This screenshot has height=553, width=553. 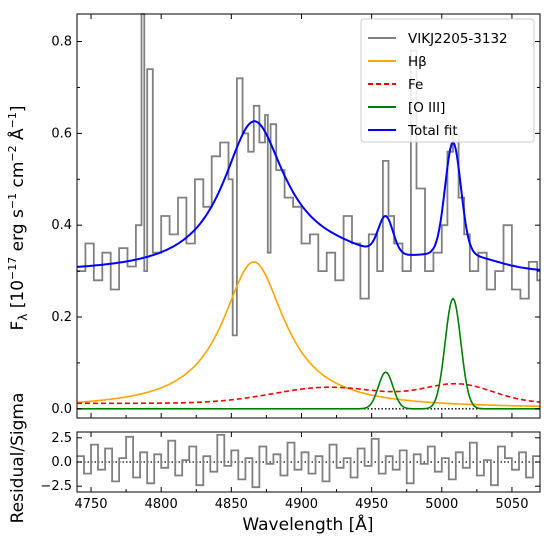 I want to click on bottom-panel: −2.5 0.0 2.5 4750 4800 4850 4900 4950 5000 5050, so click(x=290, y=471).